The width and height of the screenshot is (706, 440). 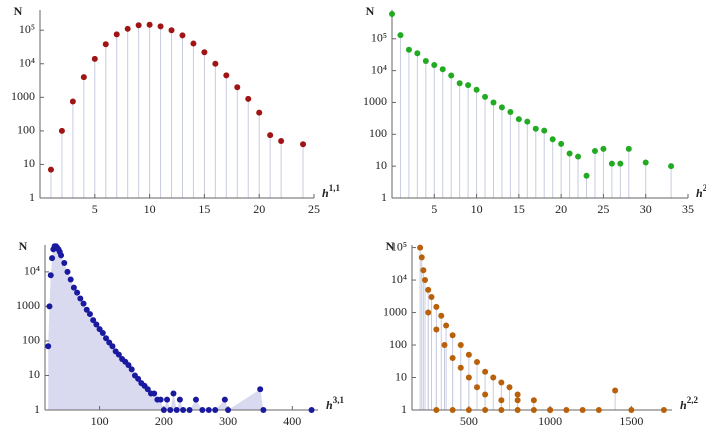 I want to click on x-tick-label: 400, so click(x=292, y=421).